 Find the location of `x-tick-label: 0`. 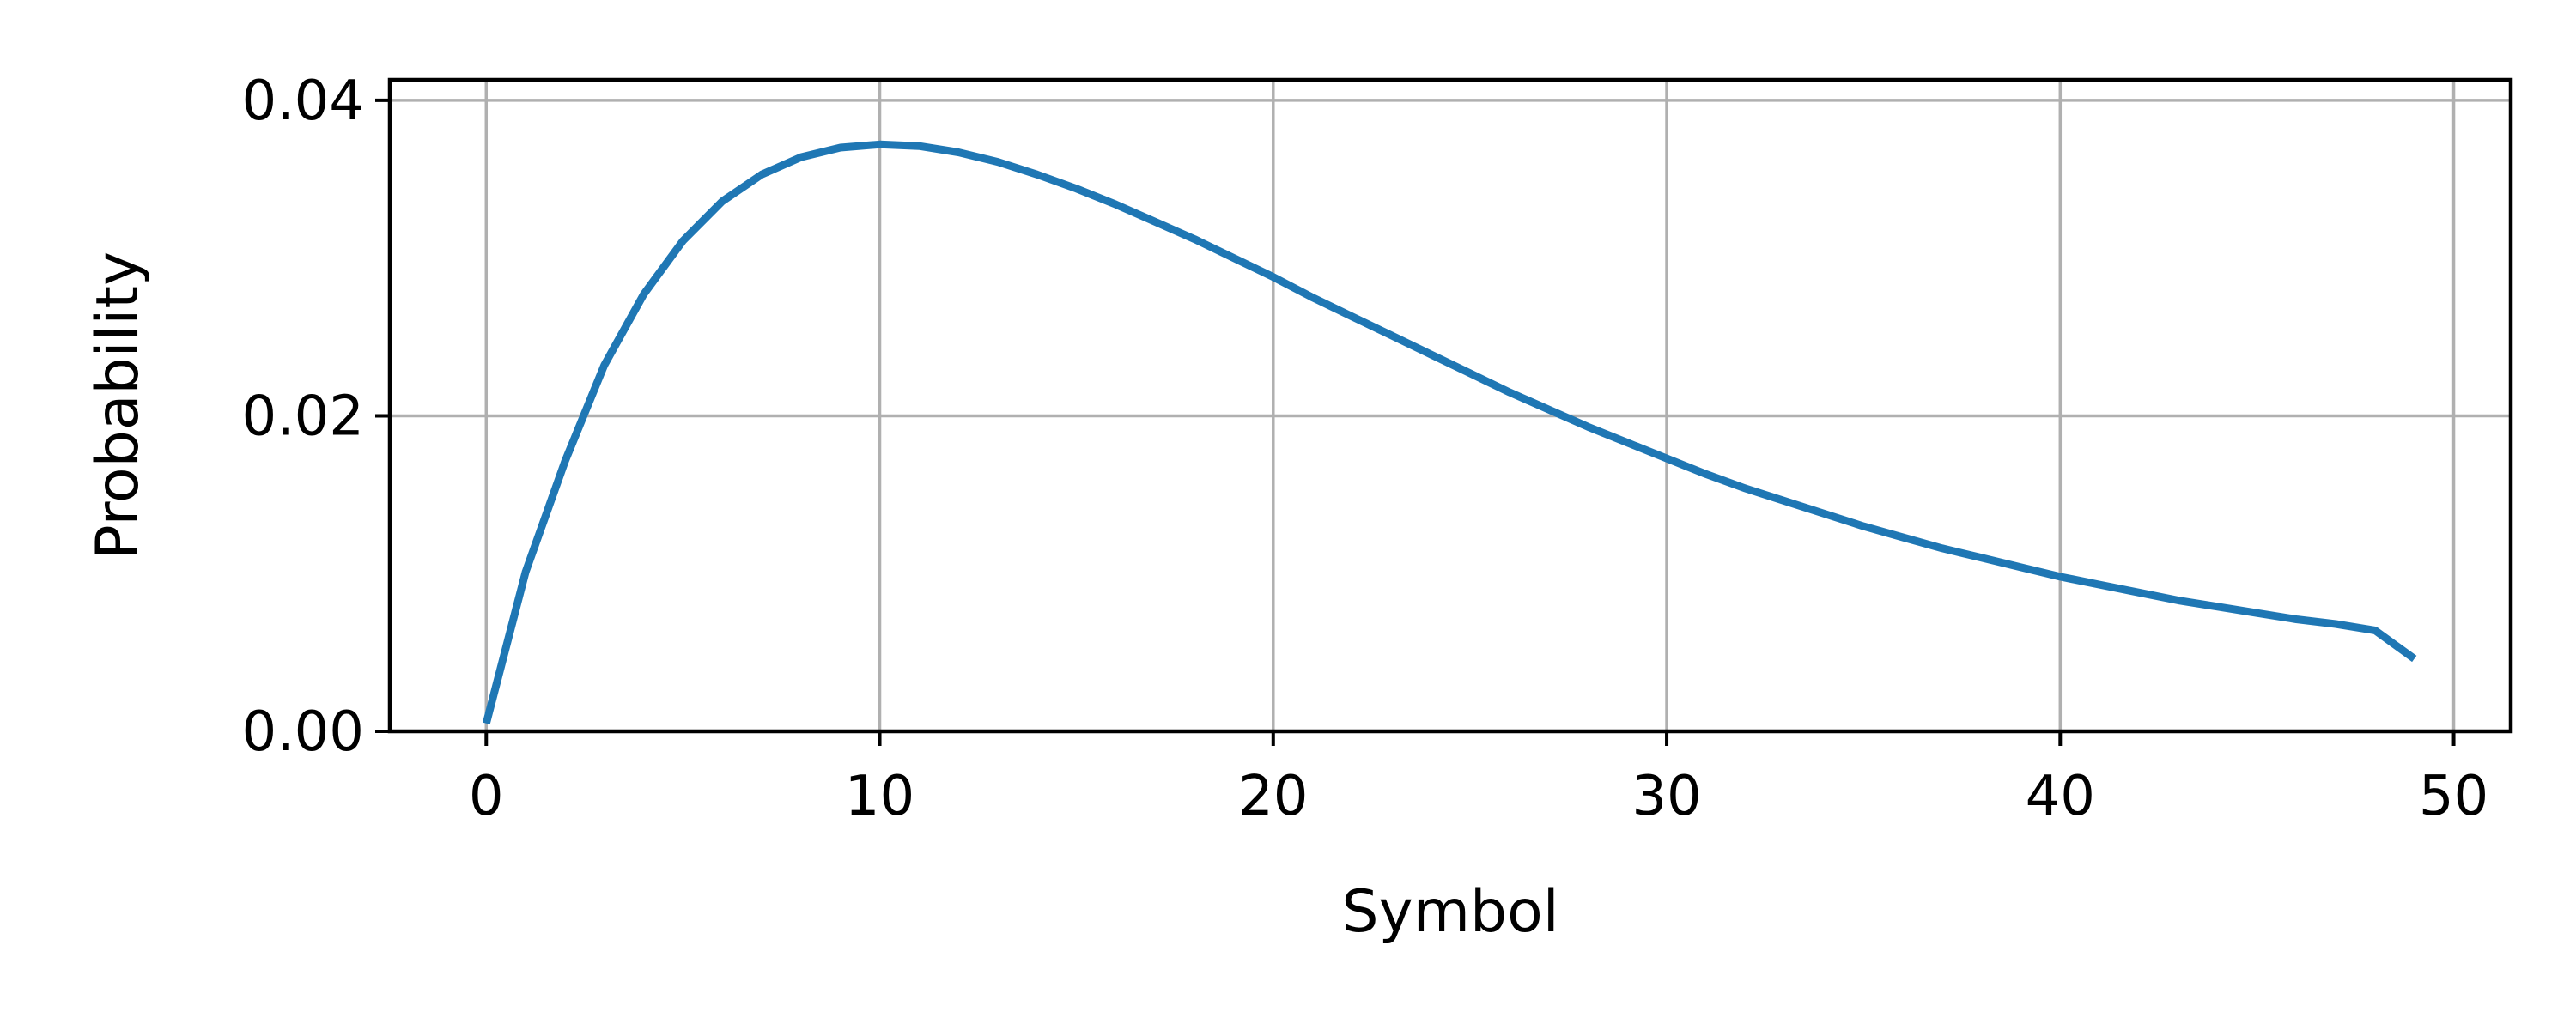

x-tick-label: 0 is located at coordinates (486, 796).